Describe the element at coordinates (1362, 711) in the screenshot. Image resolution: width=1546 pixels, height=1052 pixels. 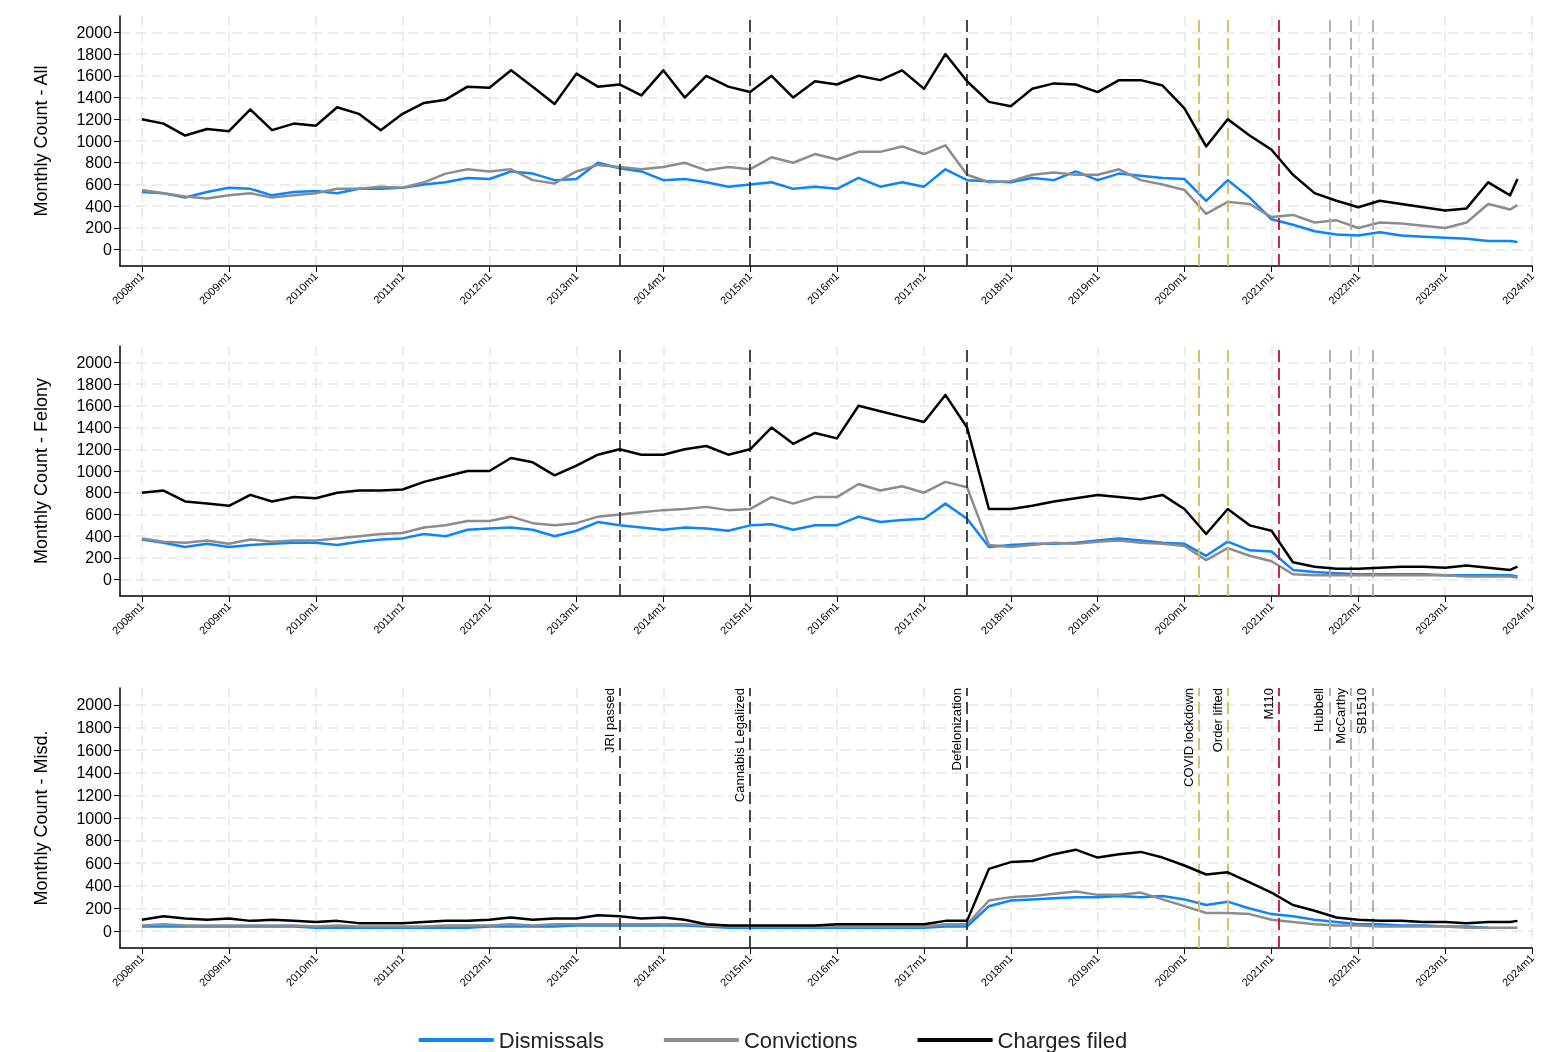
I see `ref-line-label: SB1510` at that location.